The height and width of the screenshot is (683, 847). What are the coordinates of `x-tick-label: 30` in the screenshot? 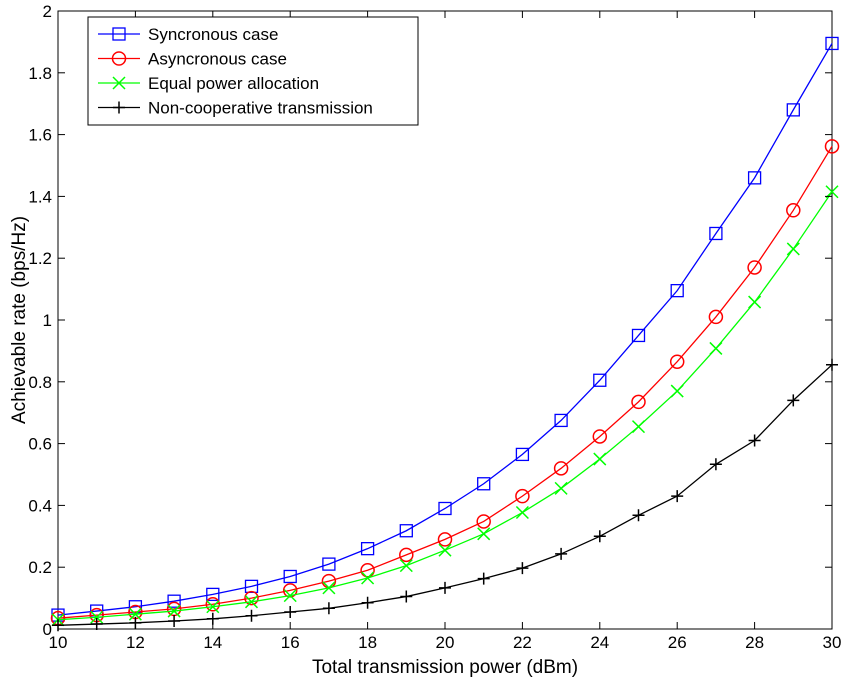 It's located at (832, 642).